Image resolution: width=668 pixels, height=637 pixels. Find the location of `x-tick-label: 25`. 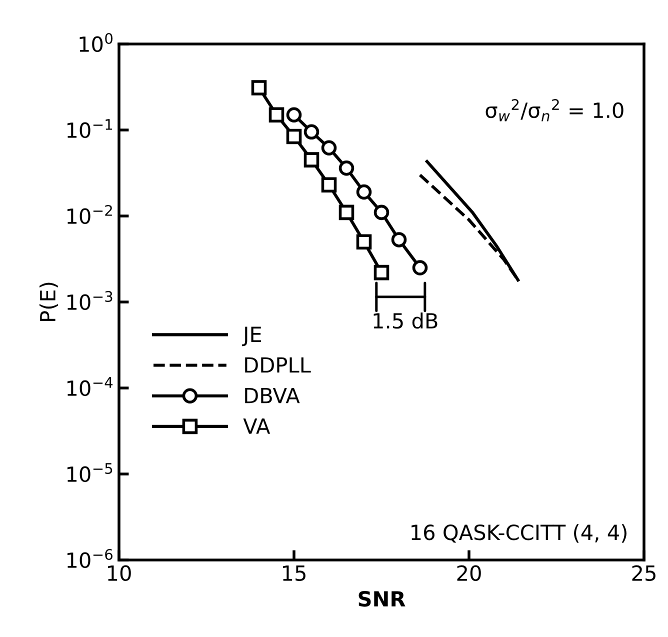

x-tick-label: 25 is located at coordinates (644, 573).